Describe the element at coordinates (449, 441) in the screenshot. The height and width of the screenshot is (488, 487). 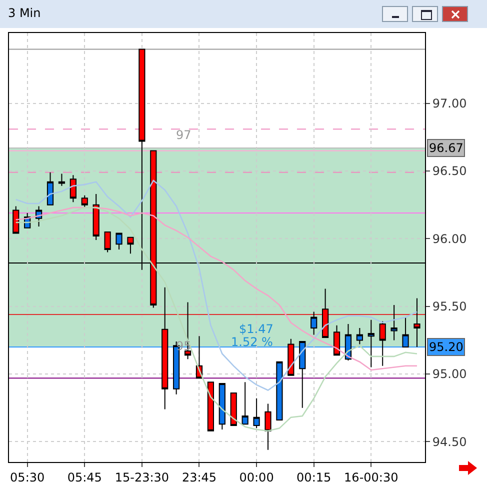
I see `y-tick-label: 94.50` at that location.